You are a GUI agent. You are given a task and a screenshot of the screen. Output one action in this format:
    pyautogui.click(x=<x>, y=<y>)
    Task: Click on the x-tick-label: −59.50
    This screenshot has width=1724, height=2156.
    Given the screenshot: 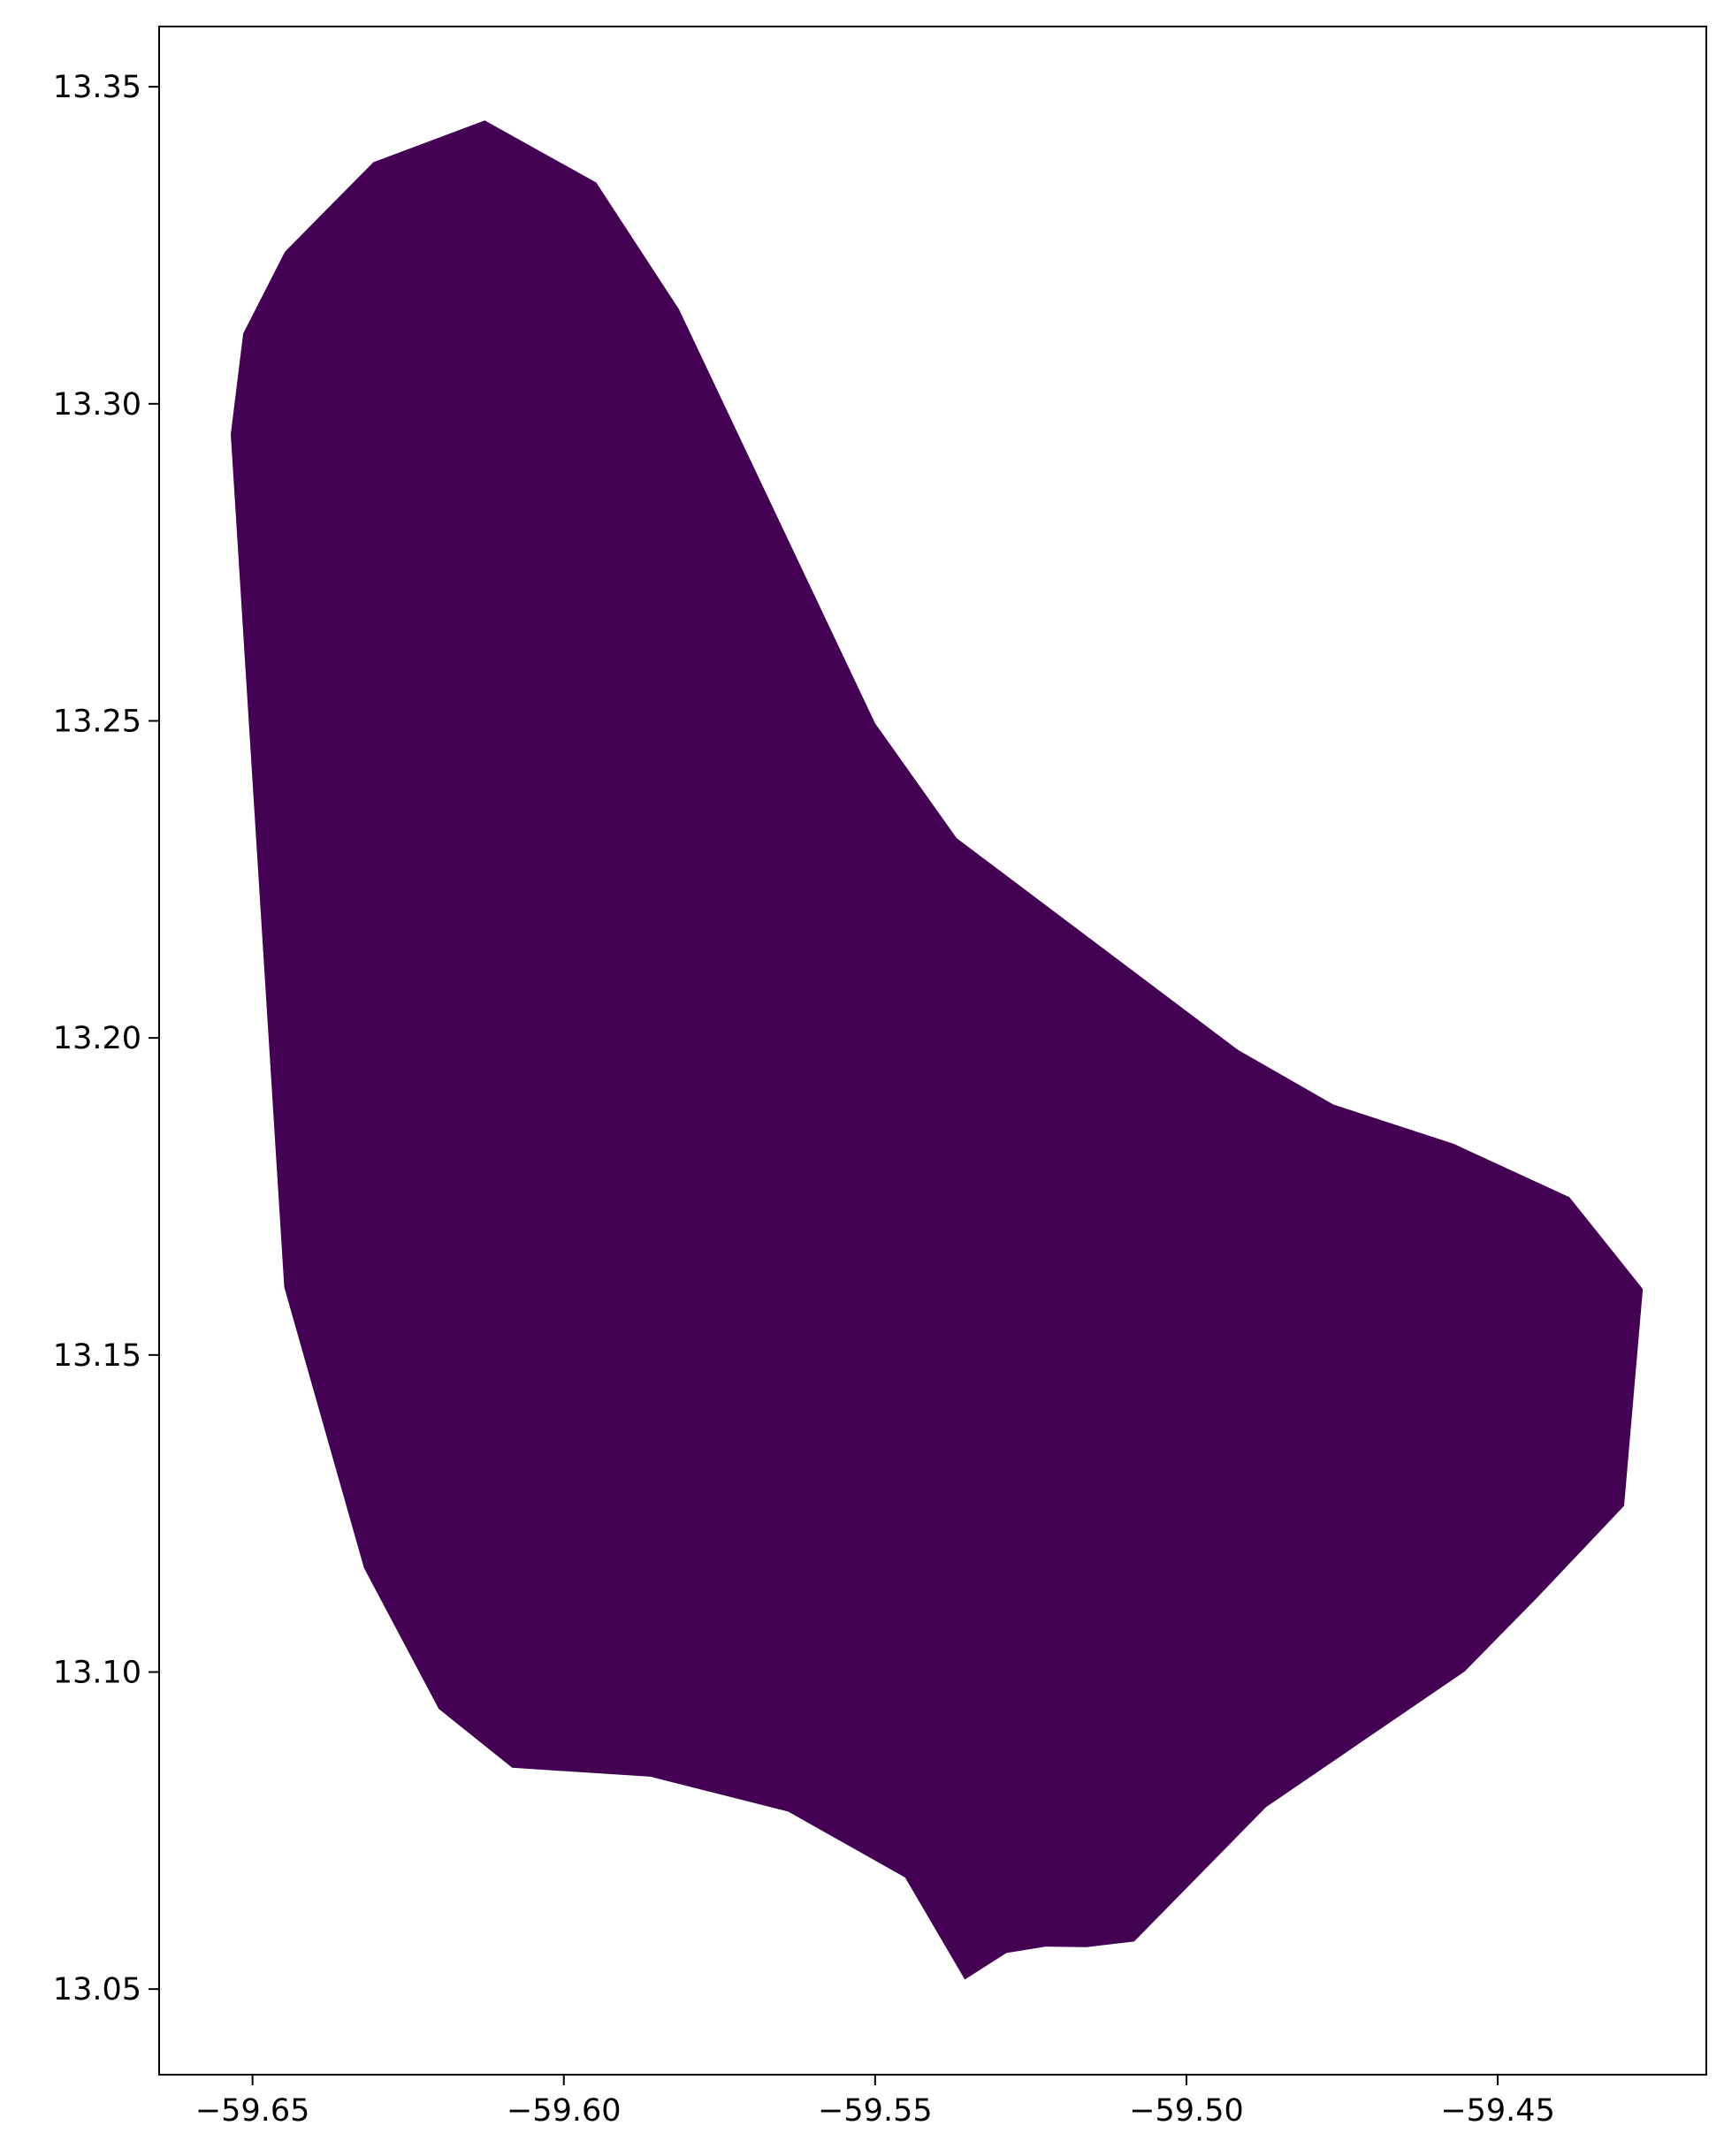 What is the action you would take?
    pyautogui.click(x=1186, y=2111)
    